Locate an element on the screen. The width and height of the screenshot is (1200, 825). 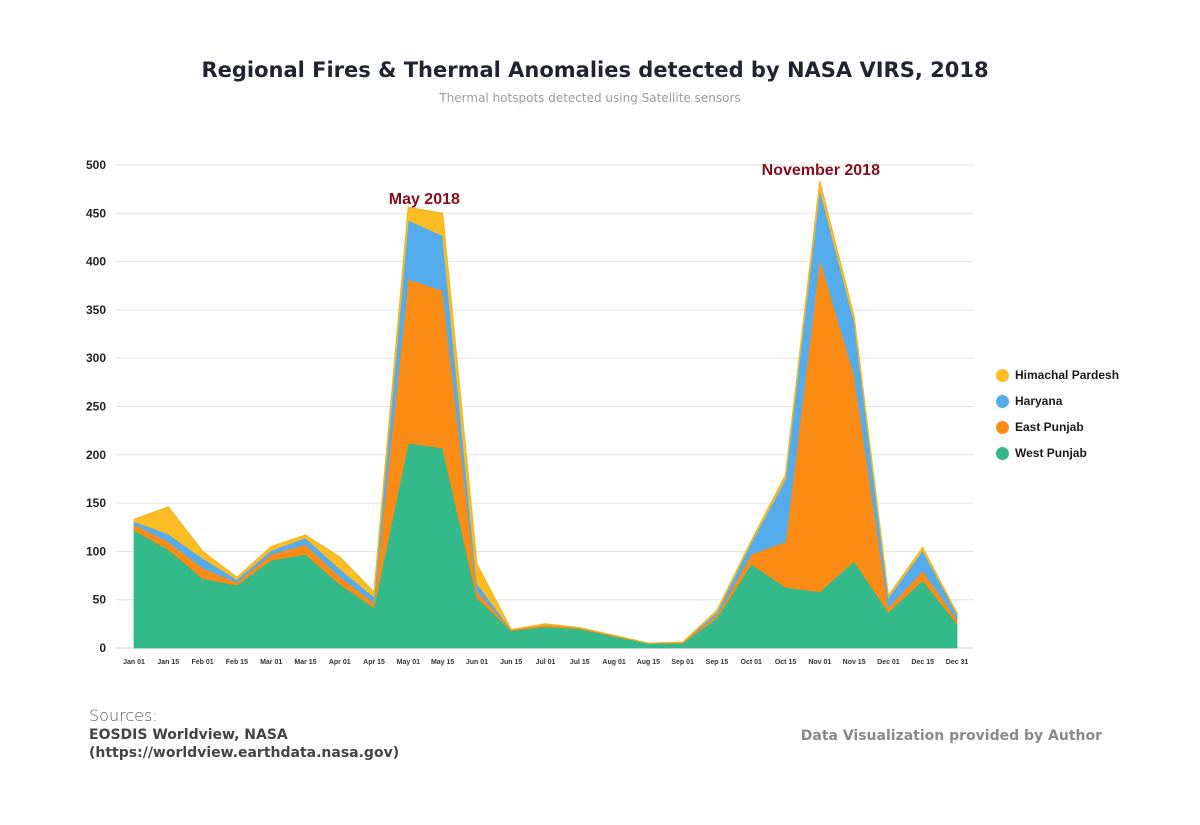
x-tick-label: Feb 15 is located at coordinates (237, 662).